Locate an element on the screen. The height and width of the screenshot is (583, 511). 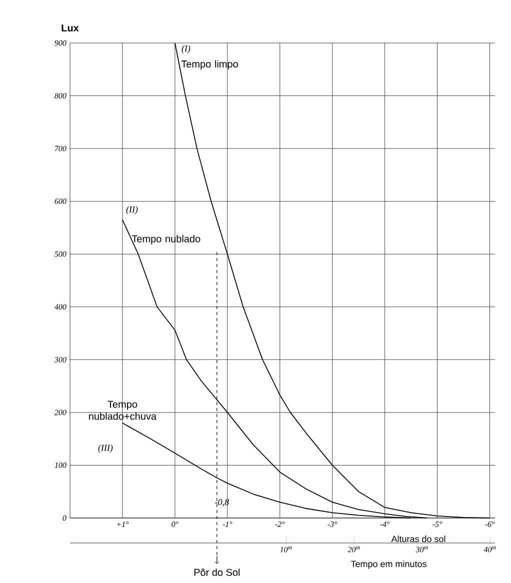
x-tick-label: -1° is located at coordinates (227, 524).